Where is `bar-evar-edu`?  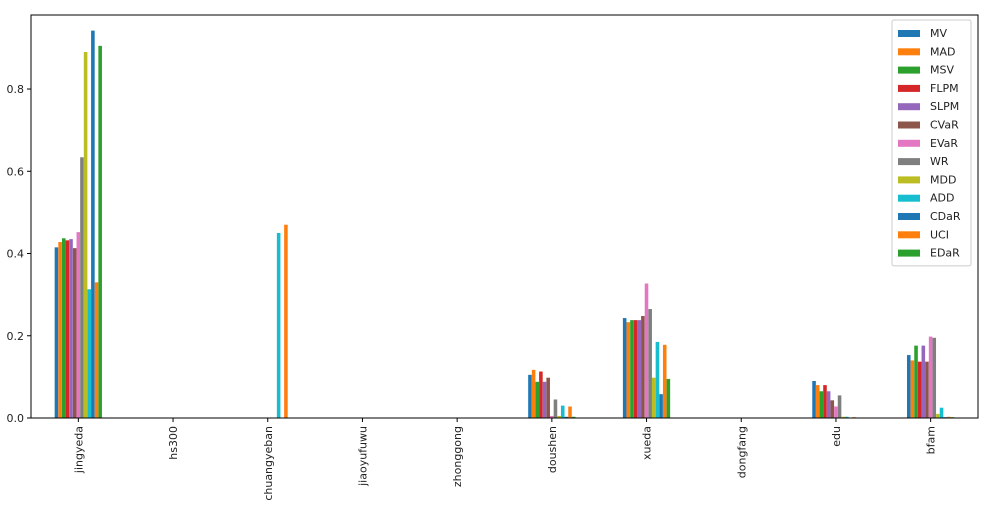
bar-evar-edu is located at coordinates (836, 412).